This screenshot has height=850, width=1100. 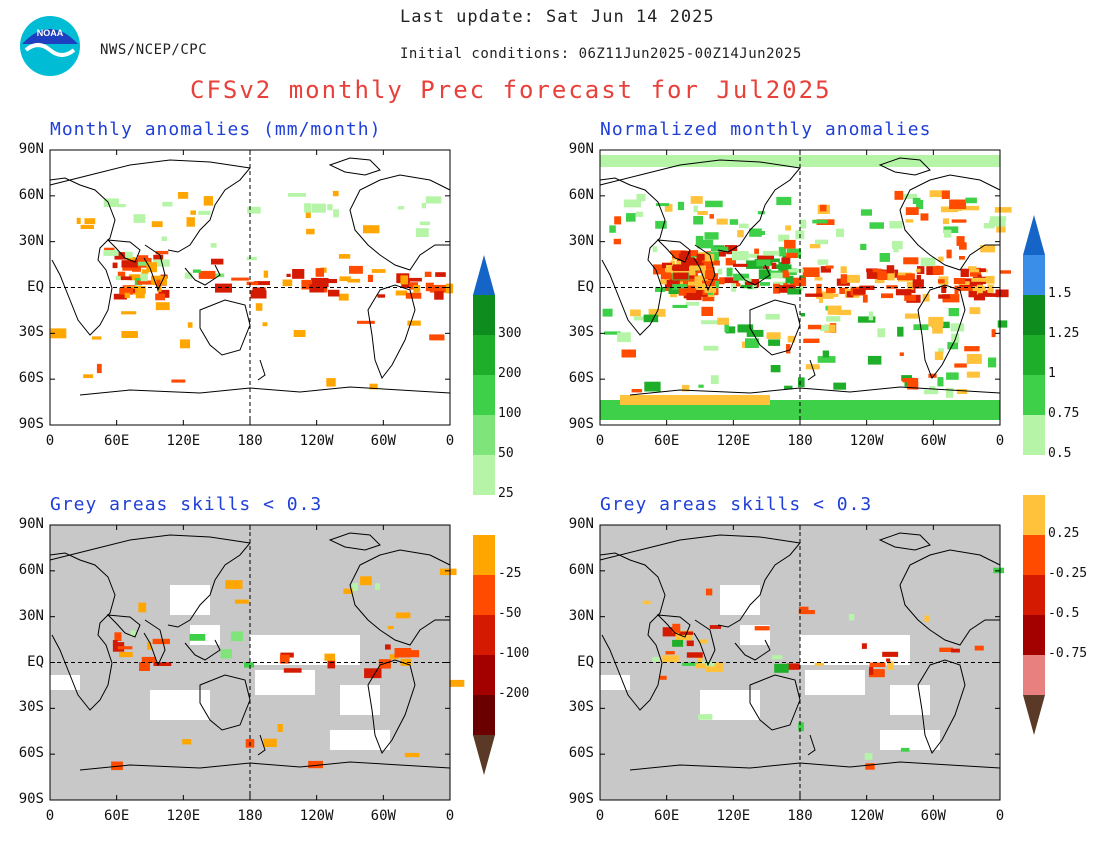 I want to click on lon-label: 60E, so click(x=667, y=816).